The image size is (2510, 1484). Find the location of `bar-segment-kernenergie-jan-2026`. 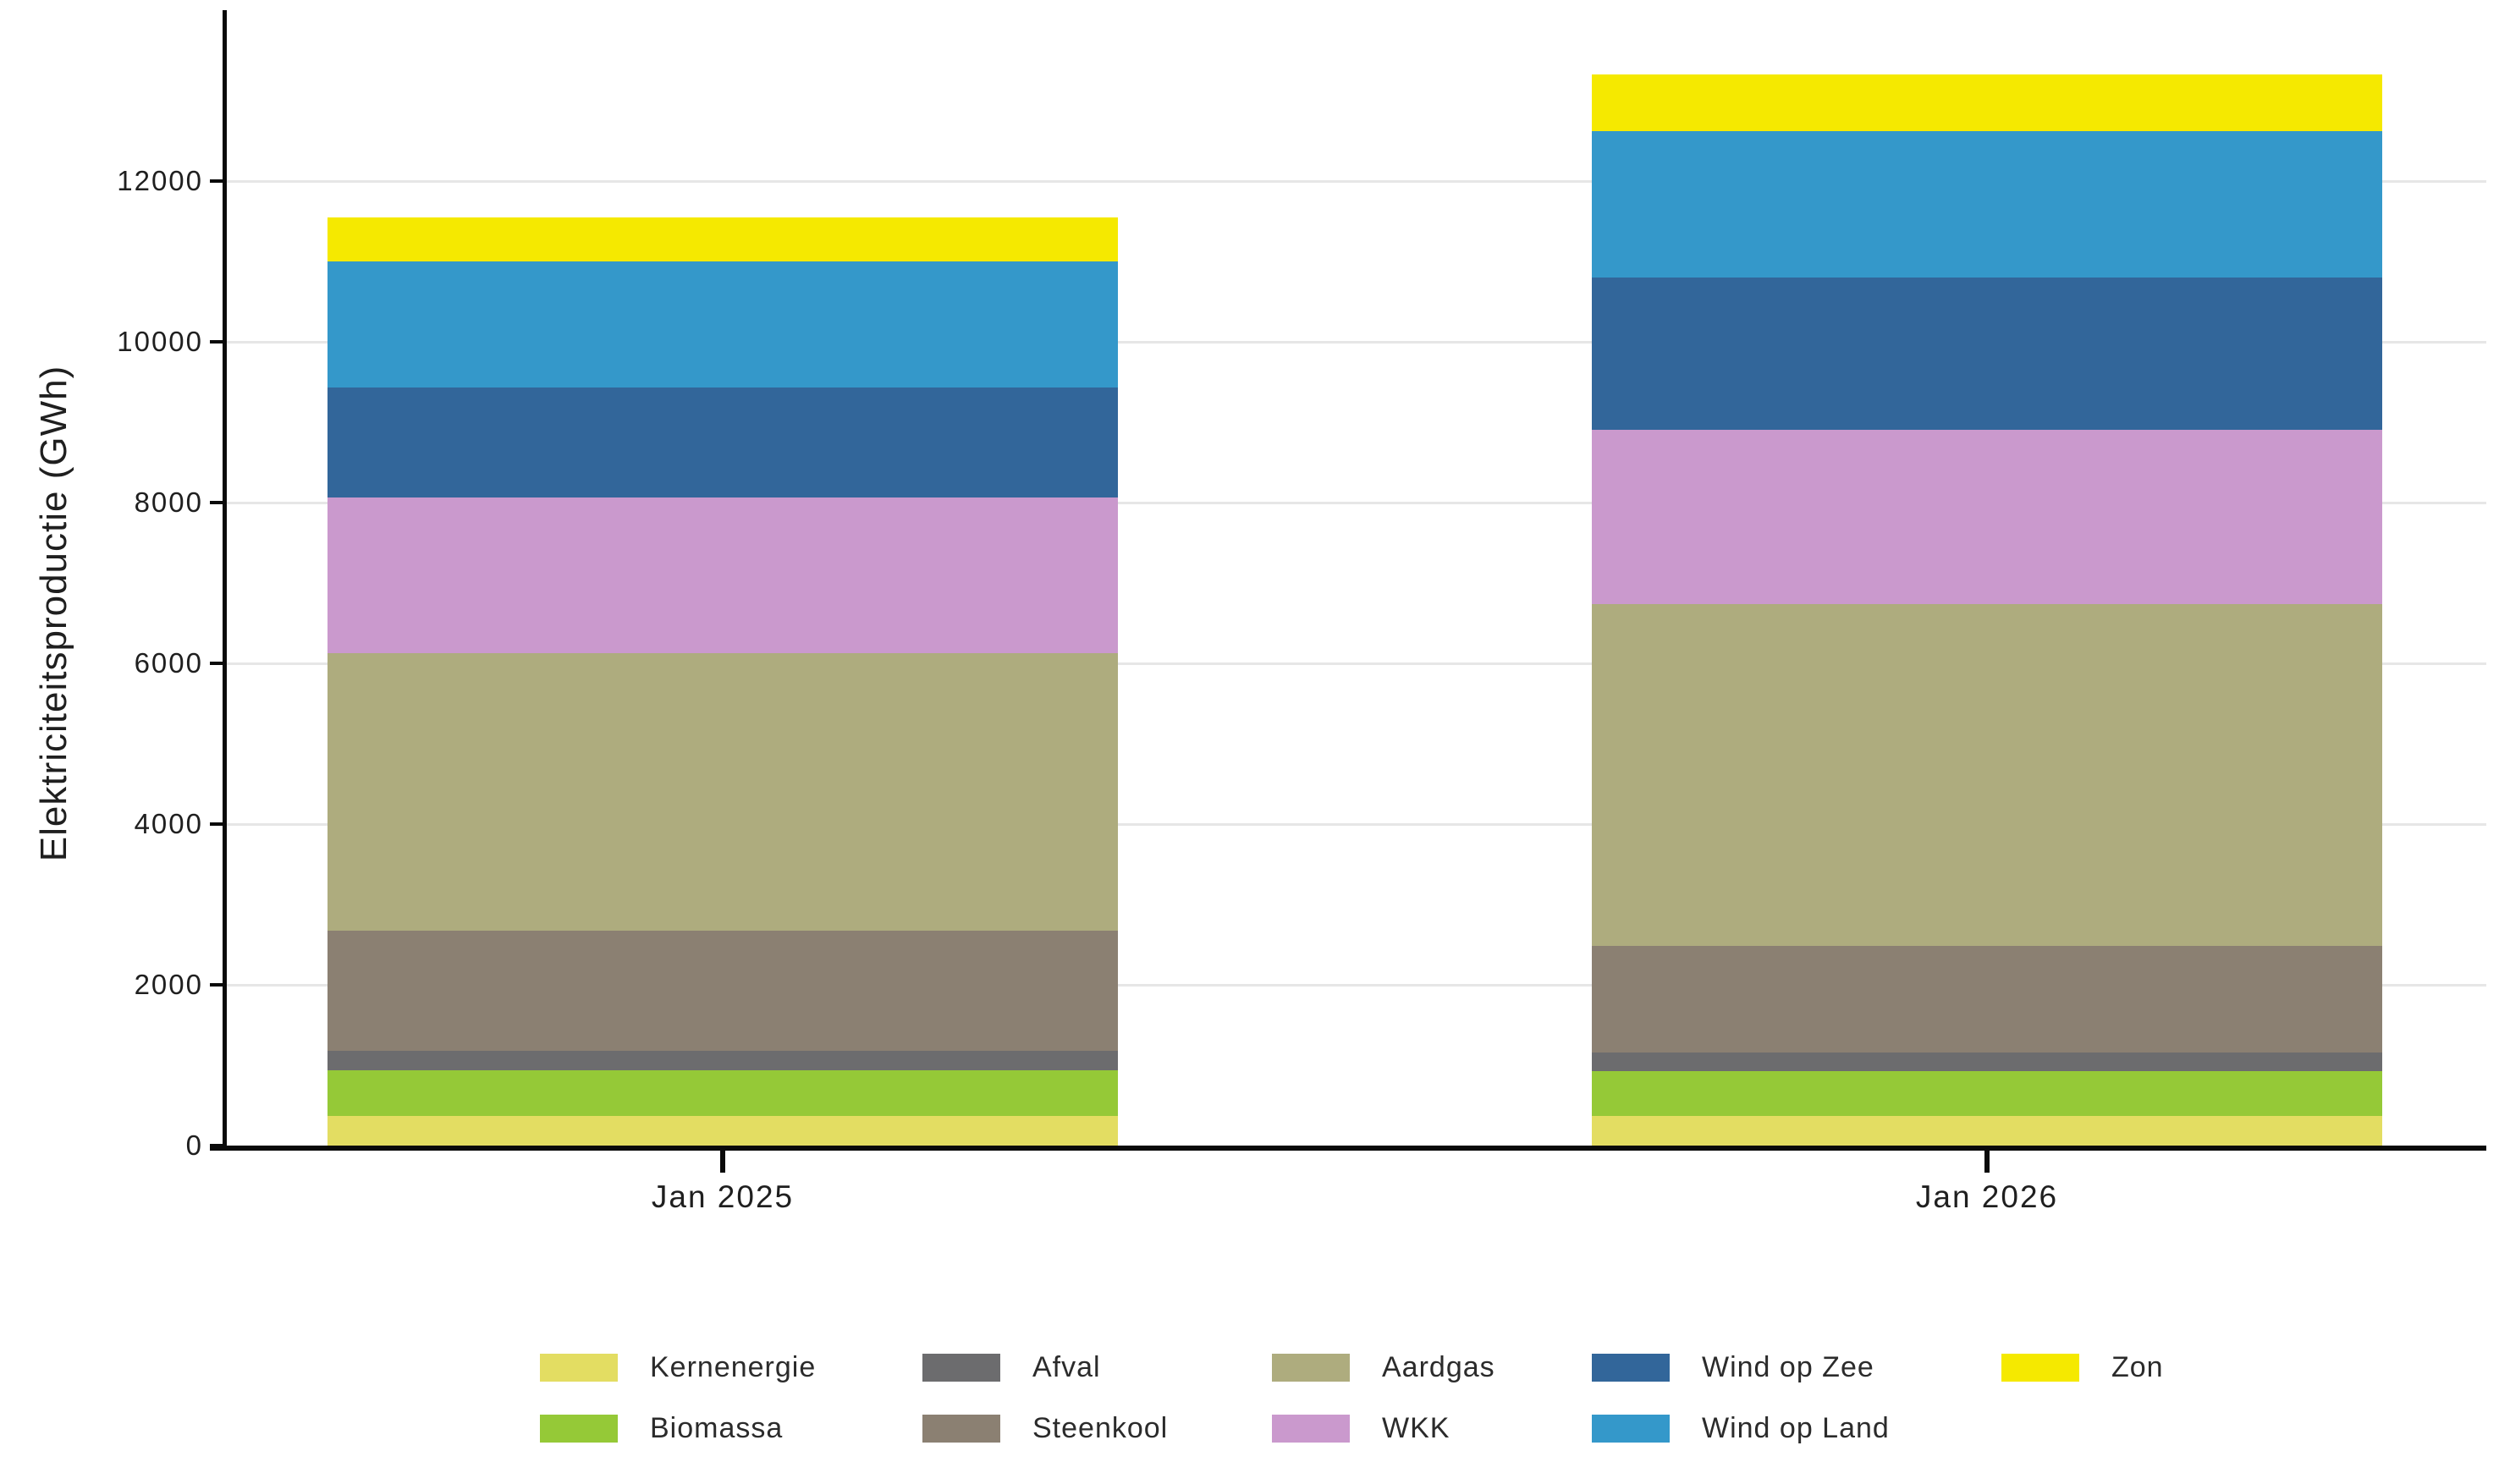

bar-segment-kernenergie-jan-2026 is located at coordinates (1987, 1130).